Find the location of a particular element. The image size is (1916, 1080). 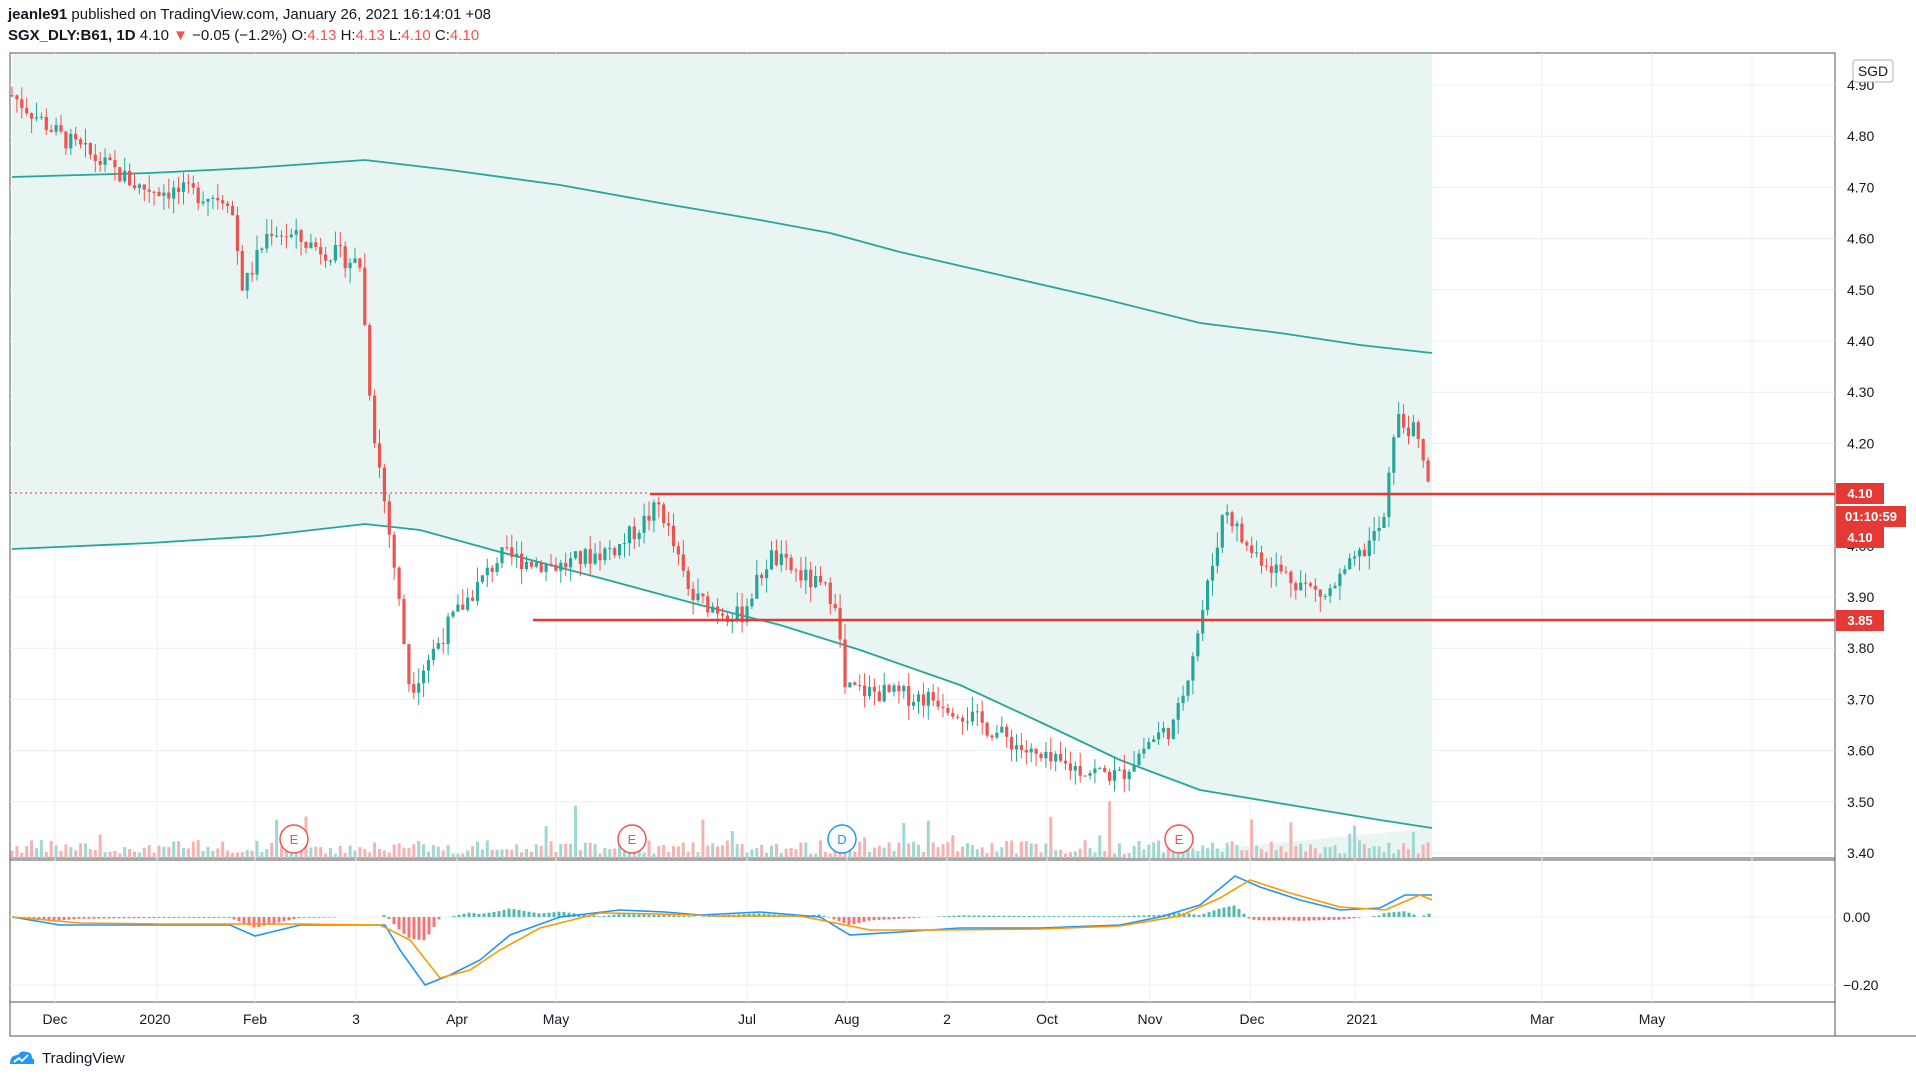

oscillator-axis: 0.00 −0.20 is located at coordinates (1861, 951).